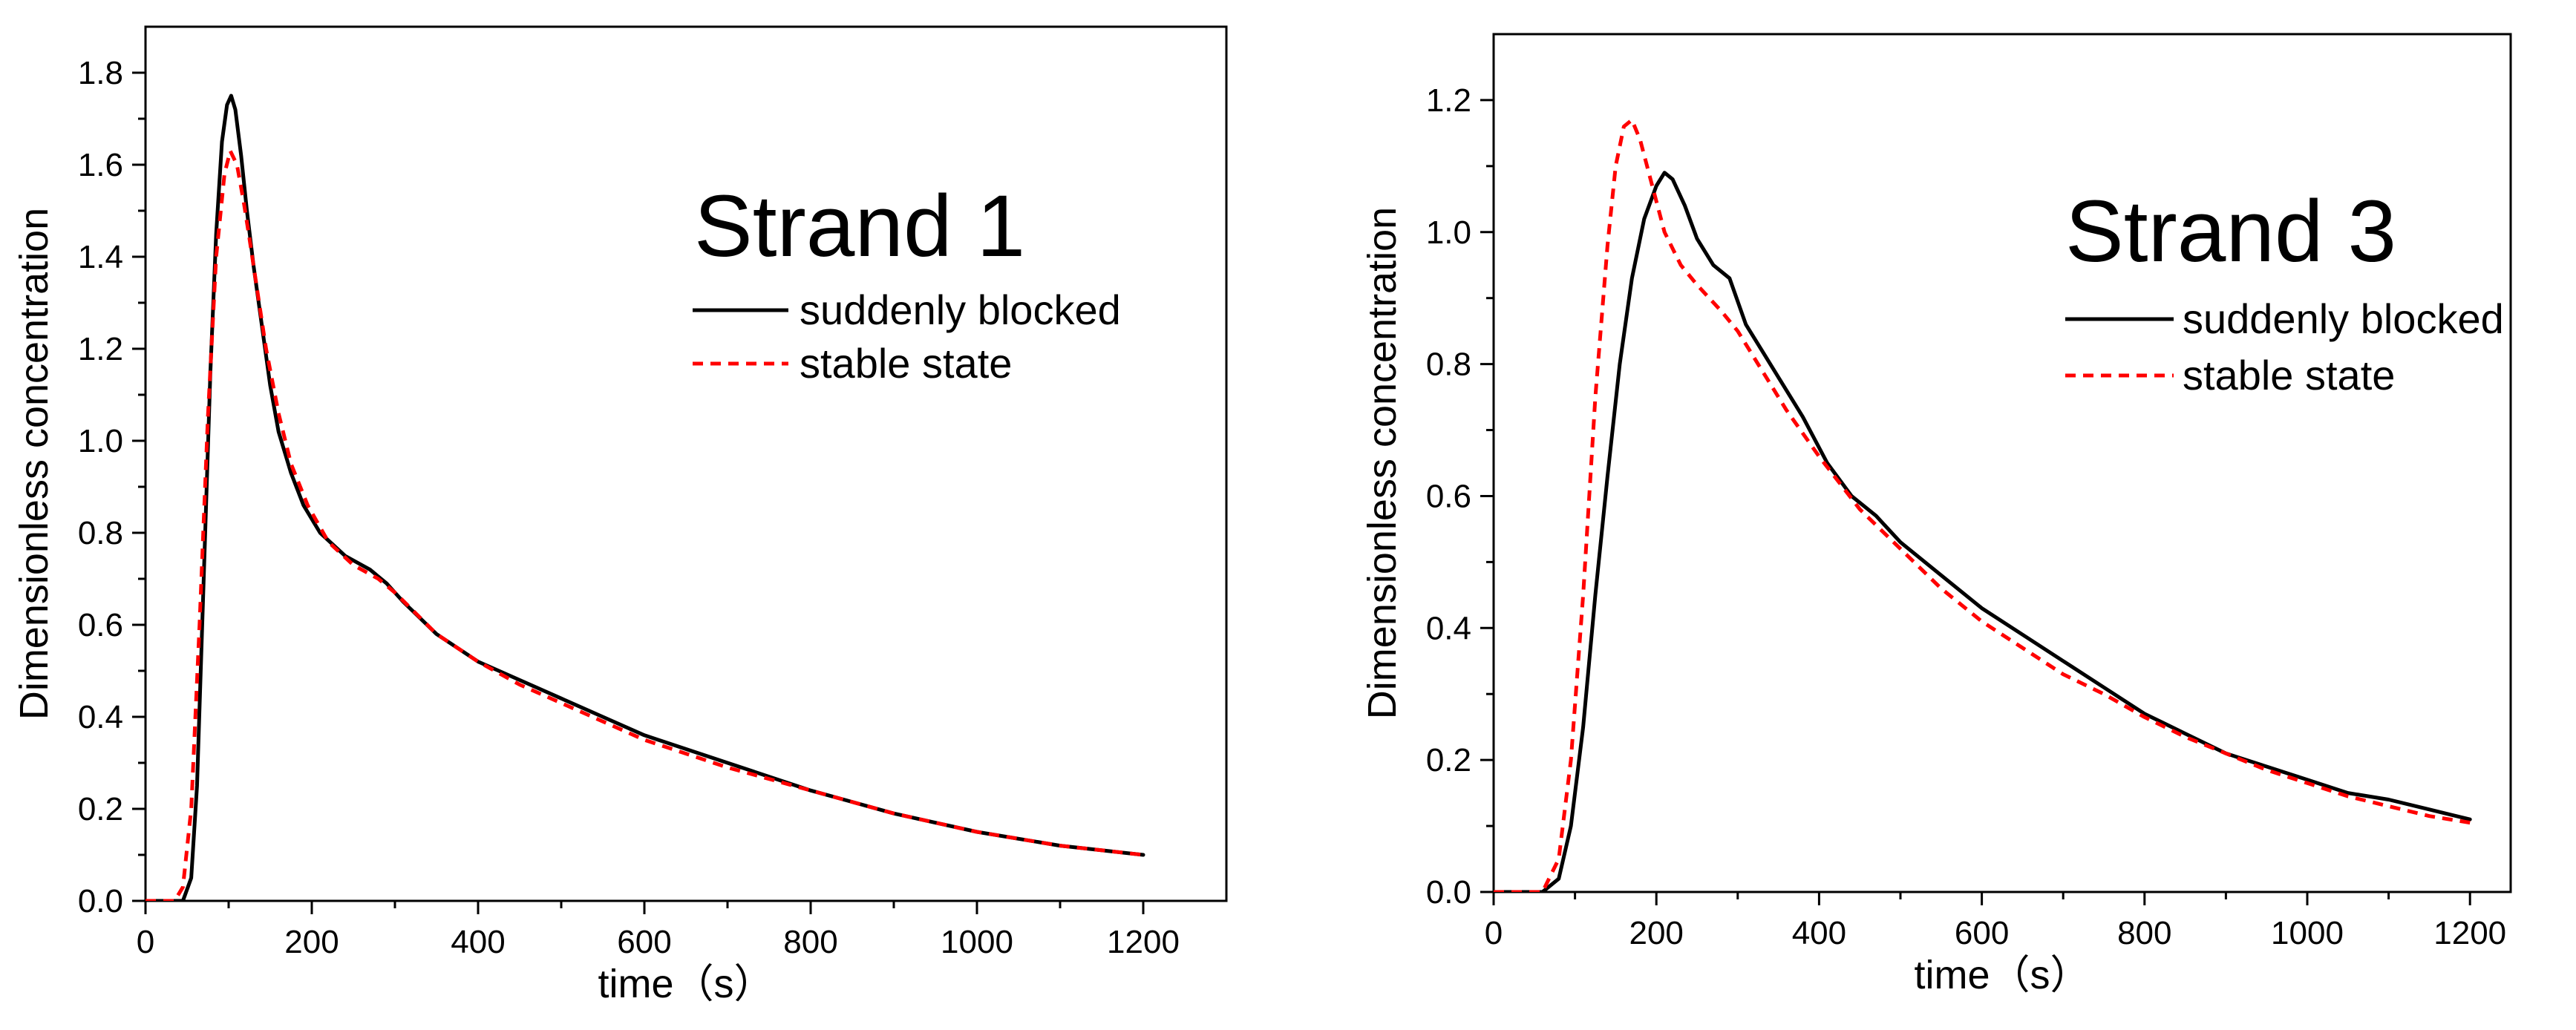 Image resolution: width=2576 pixels, height=1030 pixels. What do you see at coordinates (100, 73) in the screenshot?
I see `y-tick-label: 1.8` at bounding box center [100, 73].